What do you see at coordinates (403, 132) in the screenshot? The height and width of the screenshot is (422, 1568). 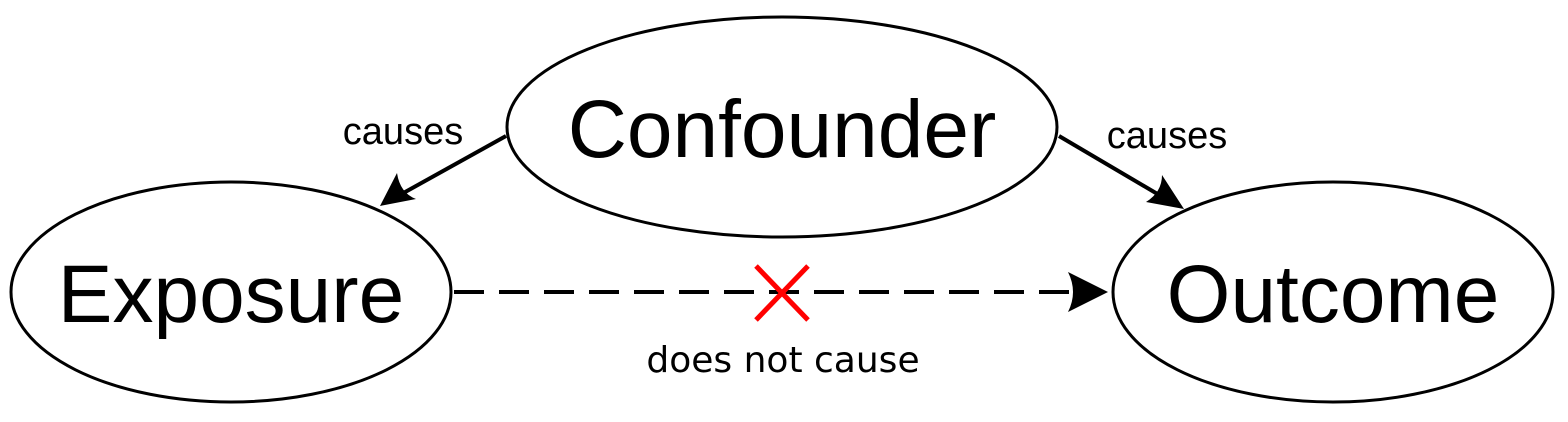 I see `edge-label-confounder-exposure: causes` at bounding box center [403, 132].